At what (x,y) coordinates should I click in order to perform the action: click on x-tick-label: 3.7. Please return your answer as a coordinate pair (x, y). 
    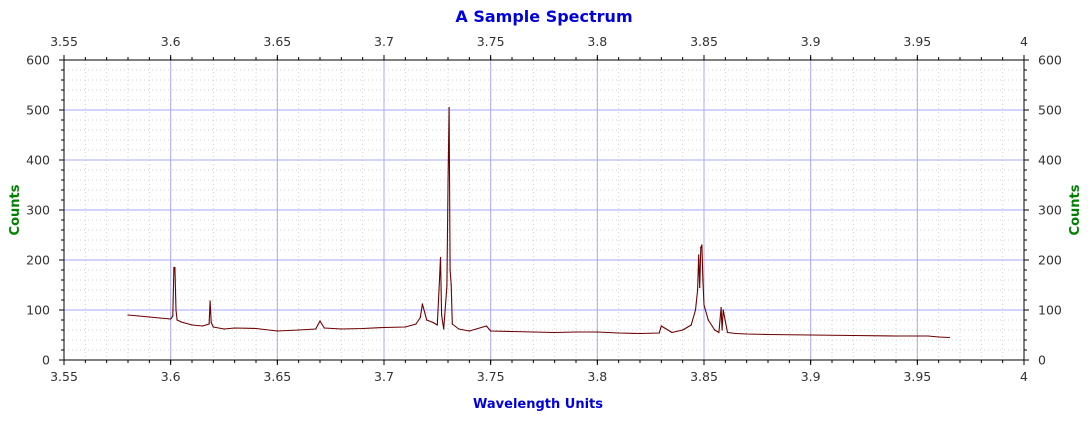
    Looking at the image, I should click on (384, 376).